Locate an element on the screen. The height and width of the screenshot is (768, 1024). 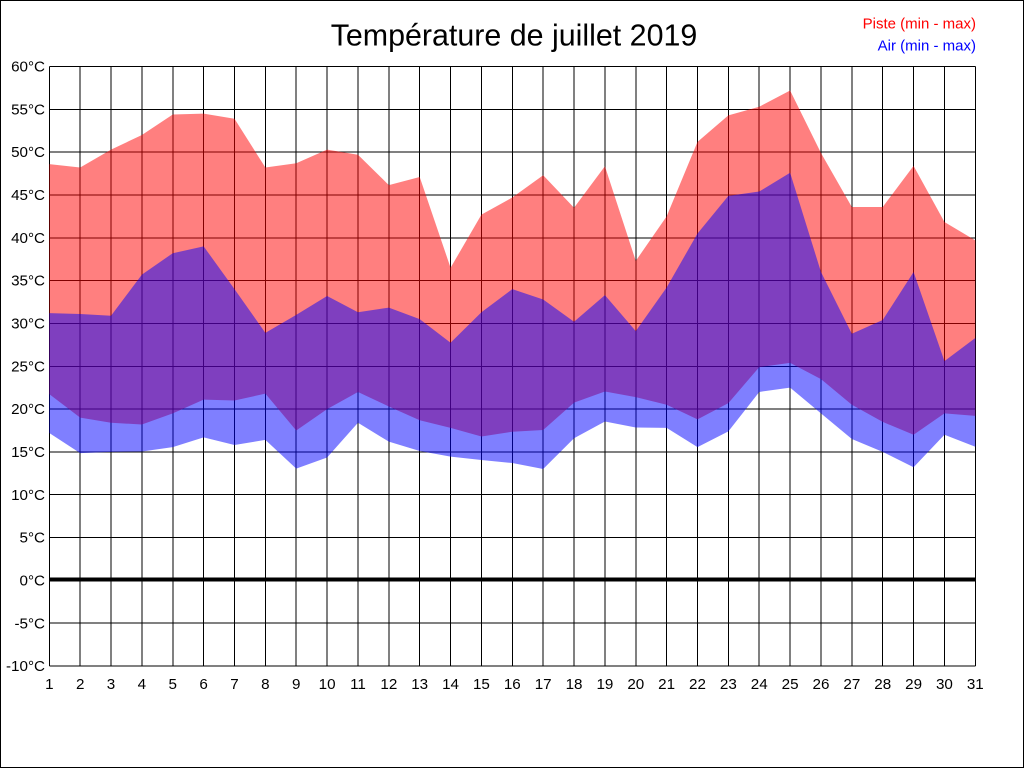
svg-text: -10°C is located at coordinates (25, 666).